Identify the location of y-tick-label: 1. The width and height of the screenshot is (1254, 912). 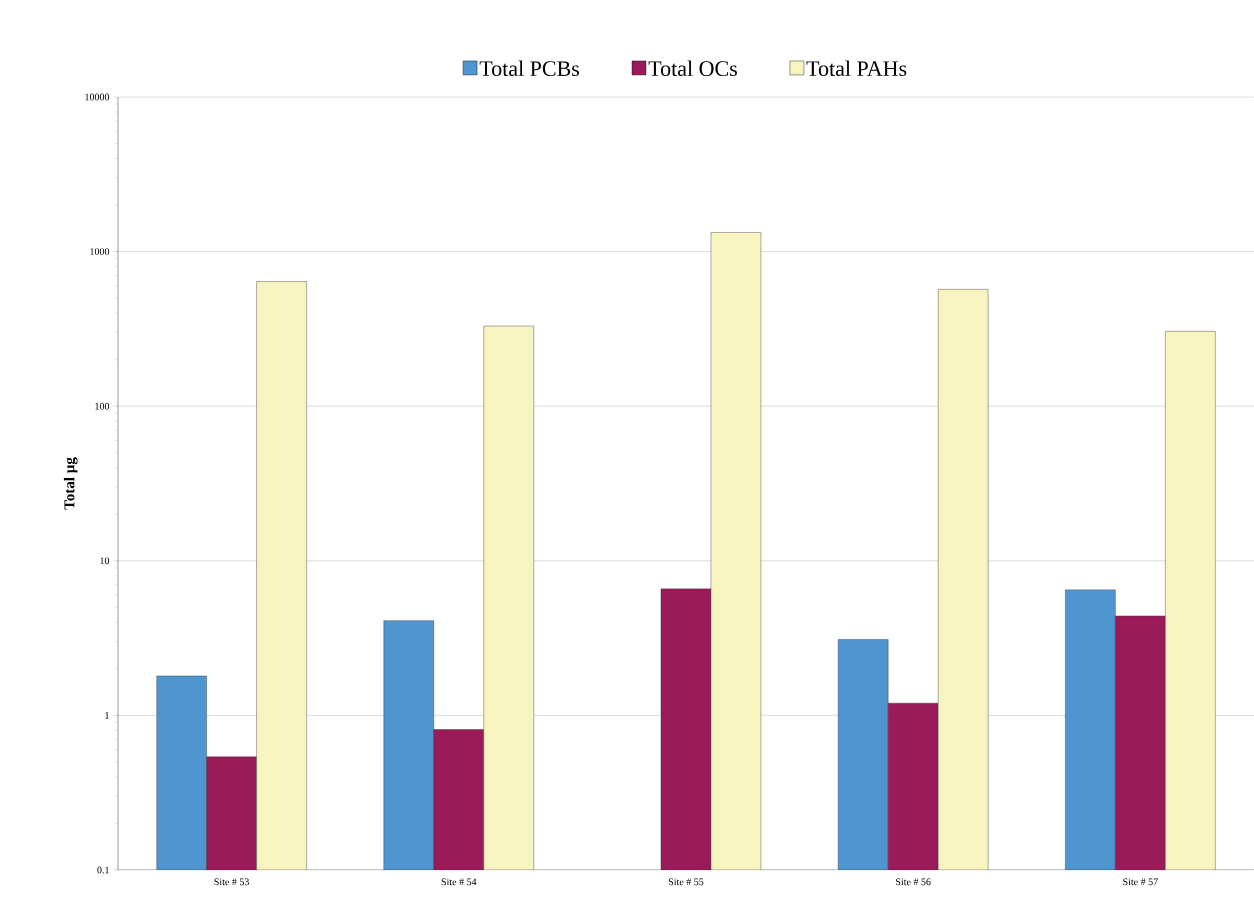
(107, 715).